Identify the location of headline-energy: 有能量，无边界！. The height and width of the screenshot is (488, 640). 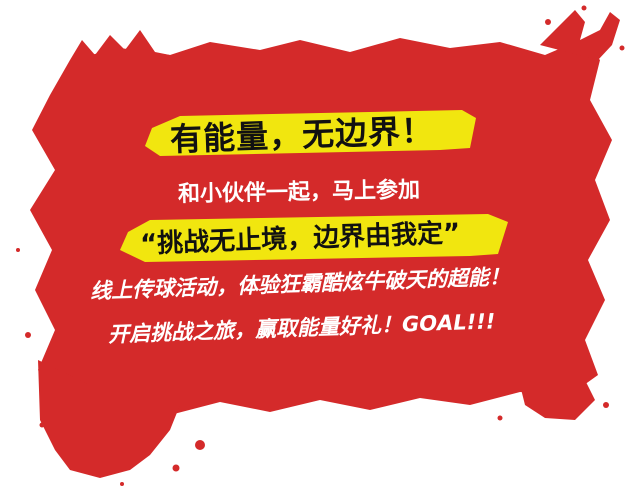
(302, 135).